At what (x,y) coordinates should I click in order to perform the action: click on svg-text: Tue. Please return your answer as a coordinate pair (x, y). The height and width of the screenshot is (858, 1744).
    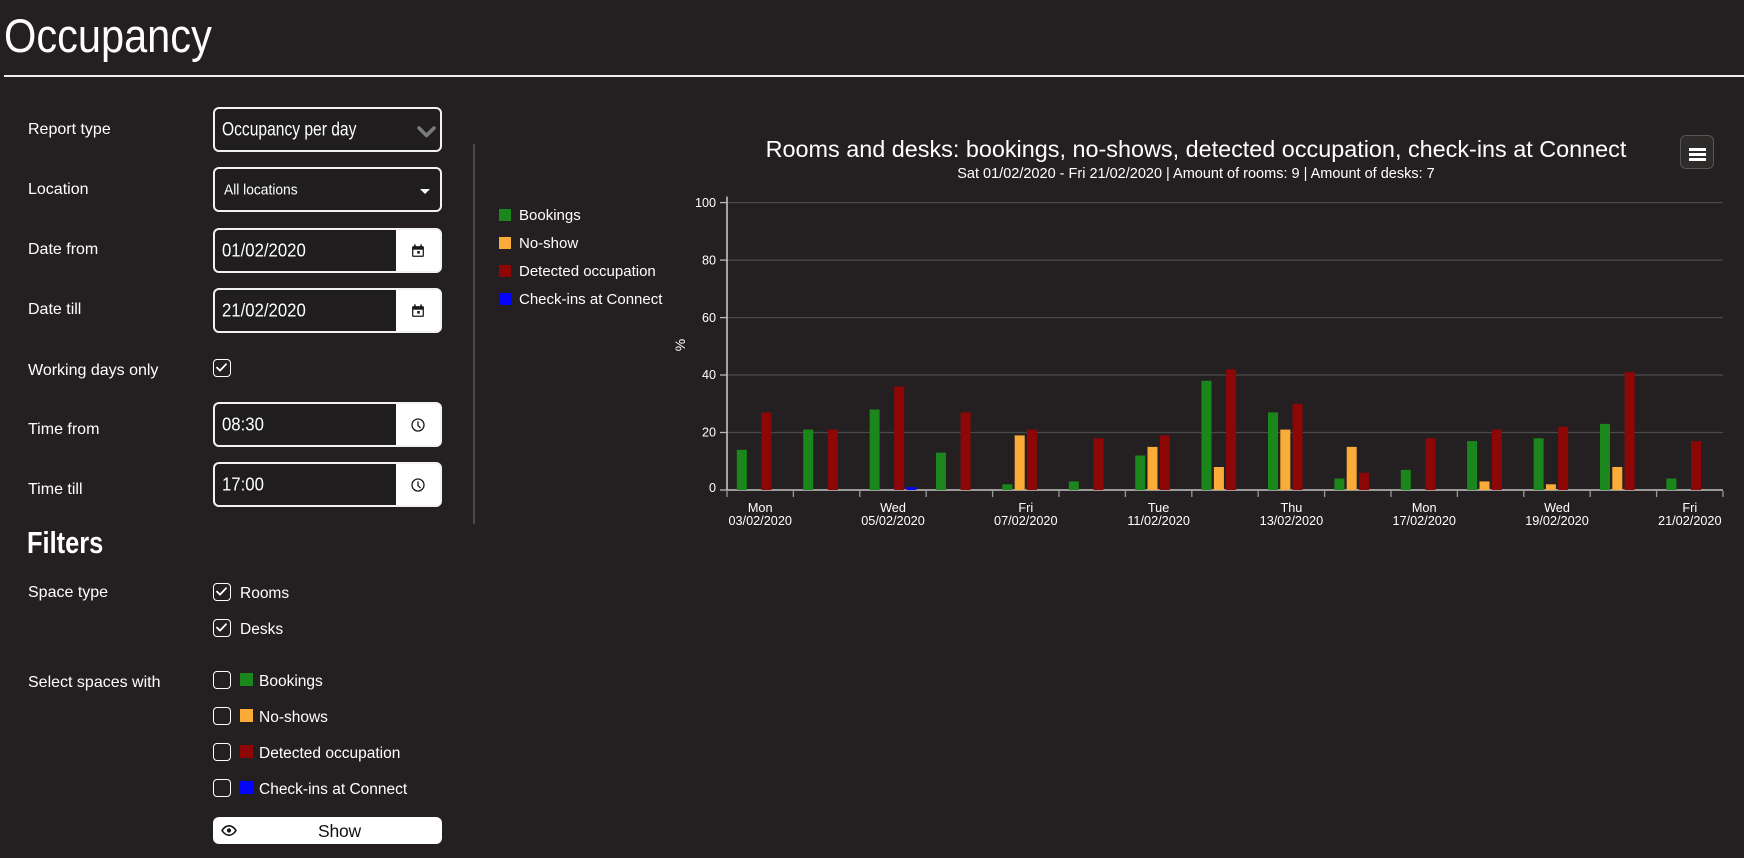
    Looking at the image, I should click on (1158, 508).